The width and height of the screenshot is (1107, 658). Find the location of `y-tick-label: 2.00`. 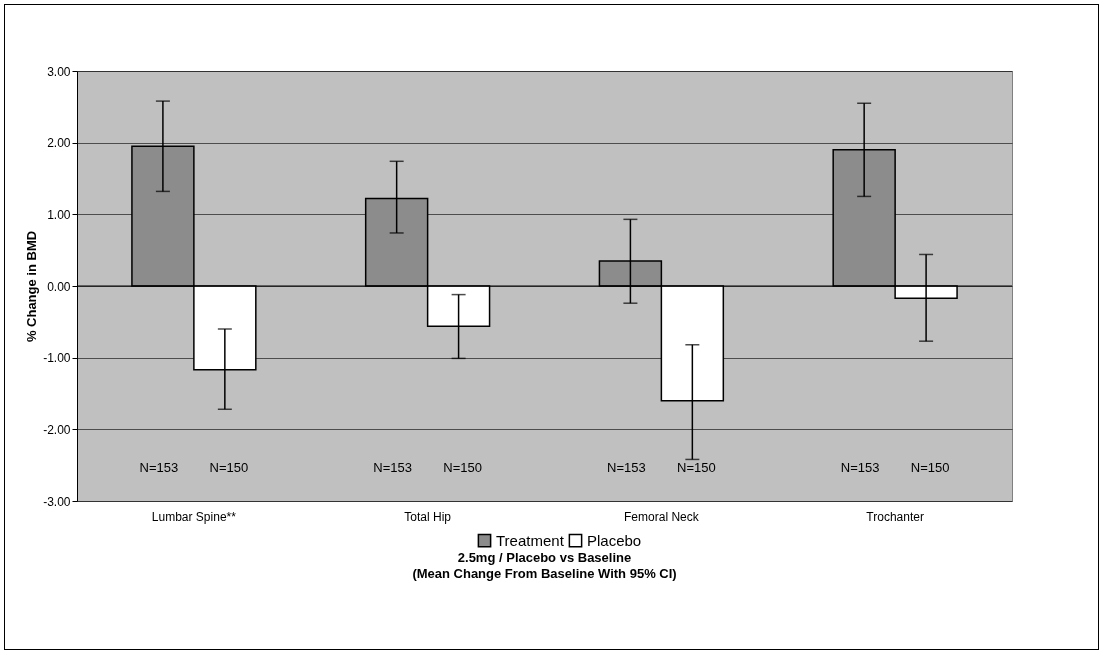

y-tick-label: 2.00 is located at coordinates (59, 143).